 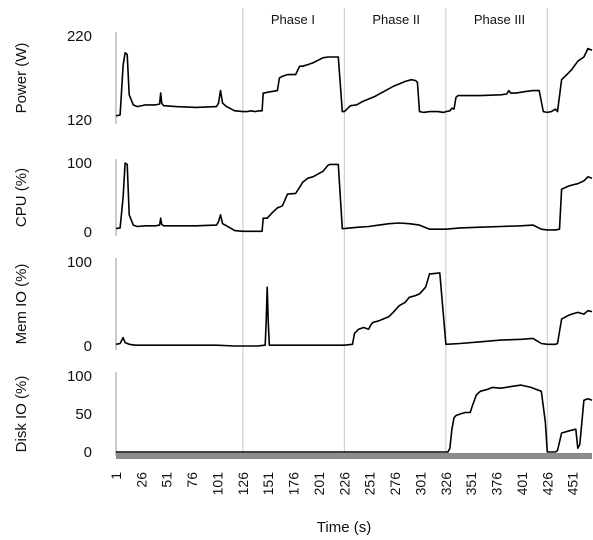 What do you see at coordinates (218, 484) in the screenshot?
I see `x-tick-label-4: 101` at bounding box center [218, 484].